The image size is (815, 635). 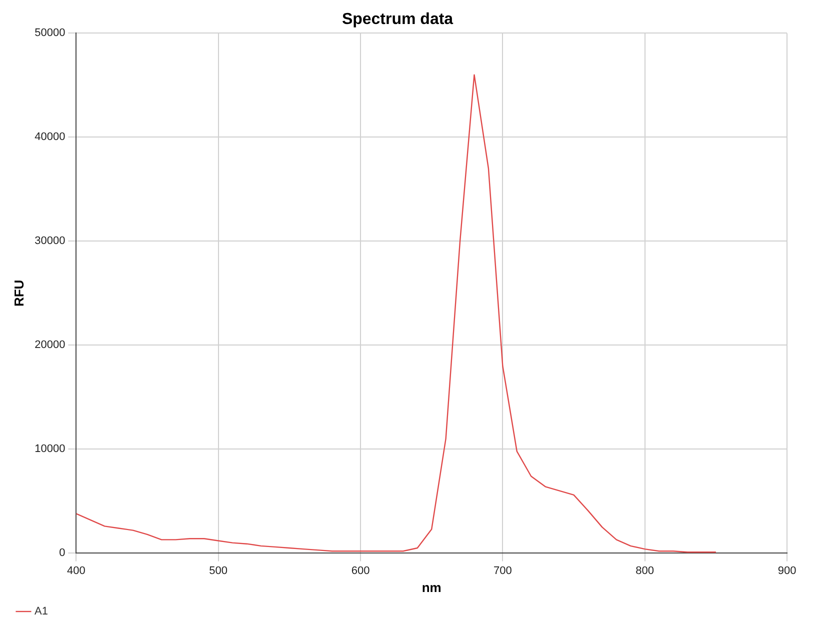 What do you see at coordinates (76, 570) in the screenshot?
I see `x-tick-label: 400` at bounding box center [76, 570].